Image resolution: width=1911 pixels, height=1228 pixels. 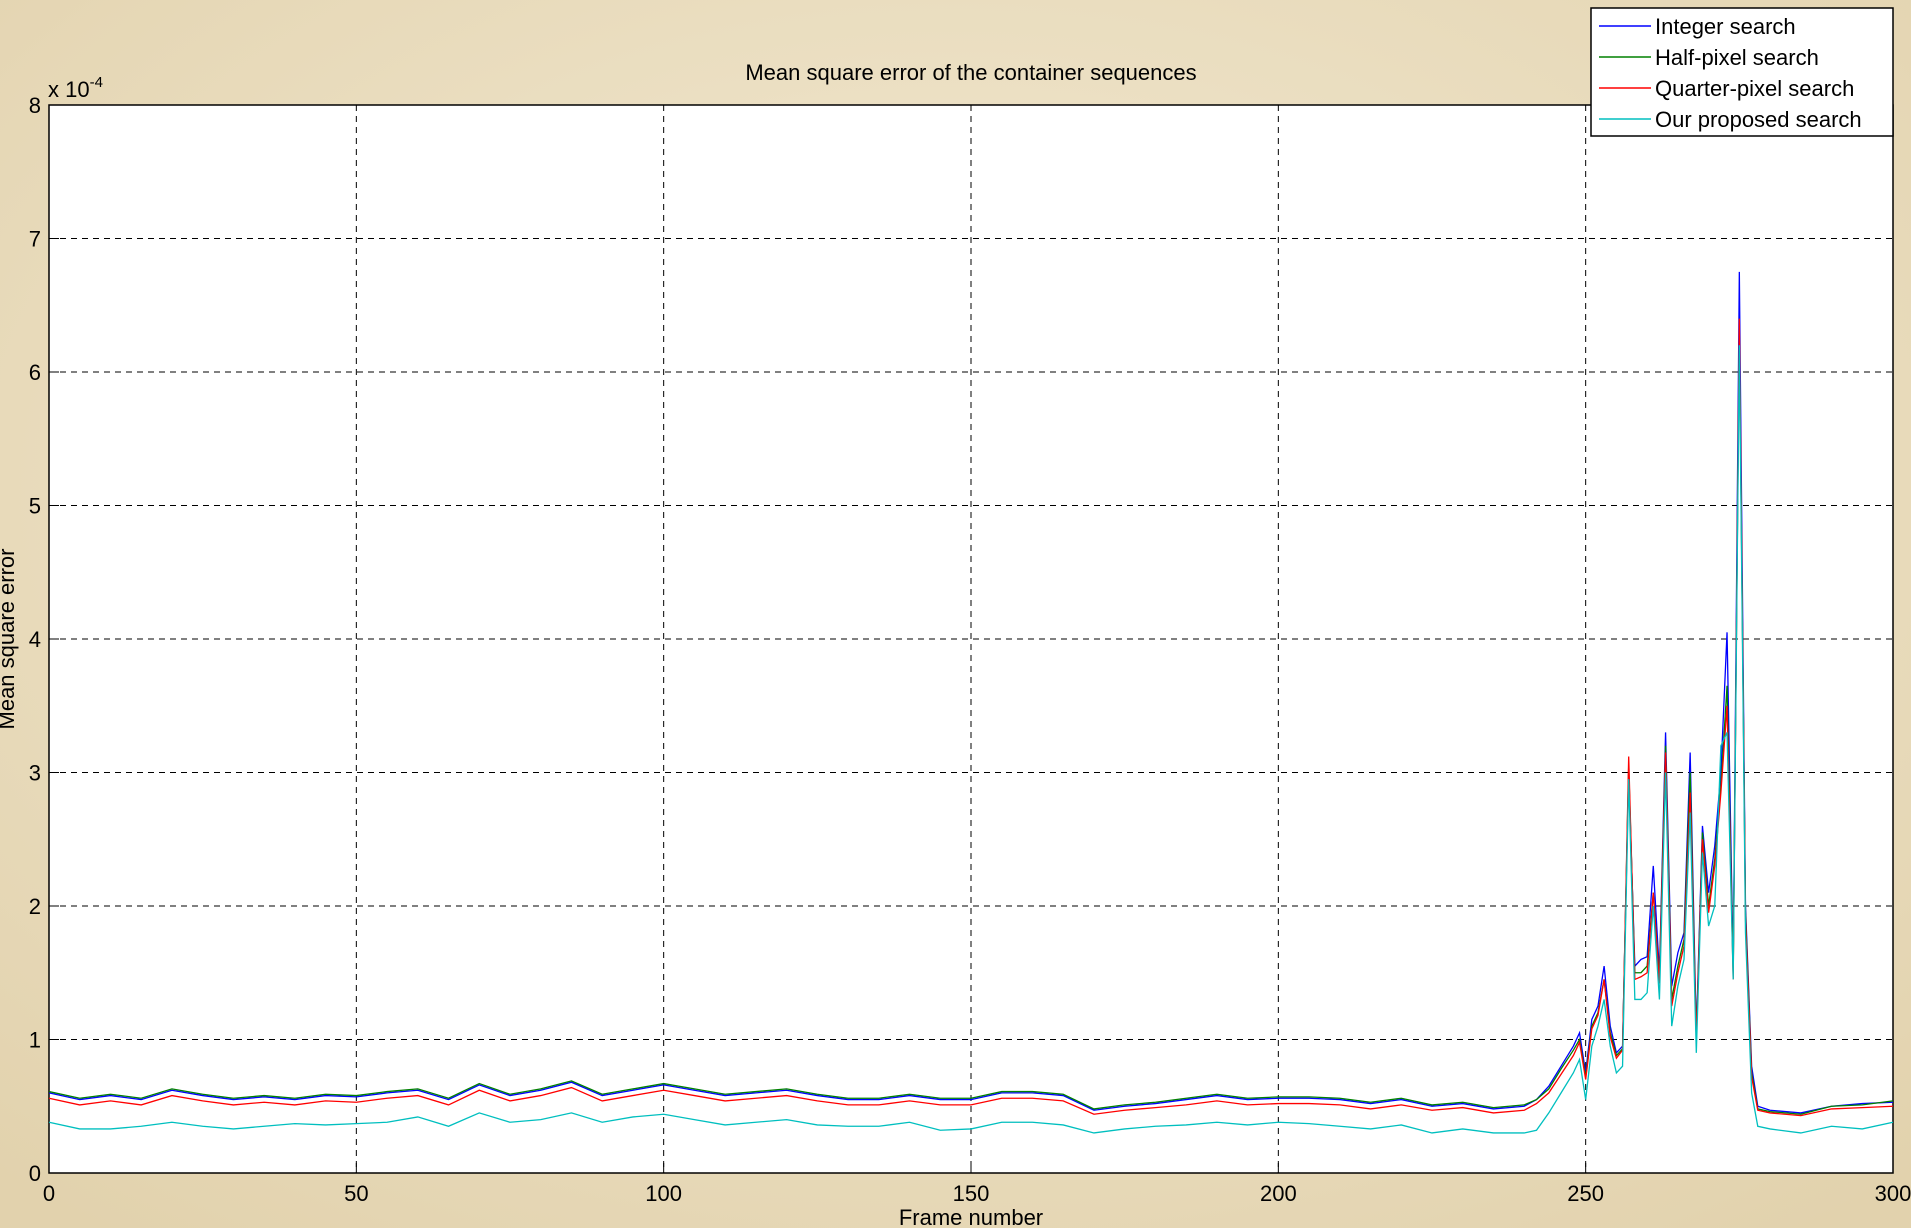 What do you see at coordinates (35, 105) in the screenshot?
I see `y-tick-label: 8` at bounding box center [35, 105].